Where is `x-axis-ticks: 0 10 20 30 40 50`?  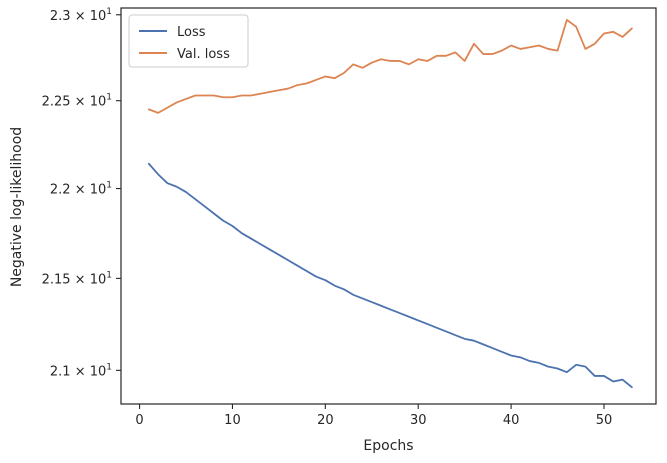 x-axis-ticks: 0 10 20 30 40 50 is located at coordinates (373, 416).